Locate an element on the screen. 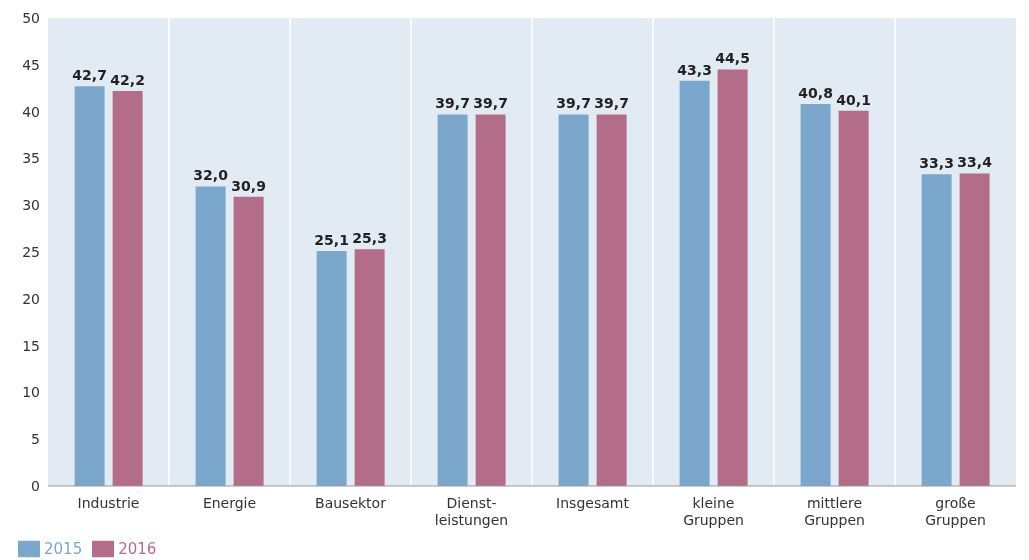  y-tick-label: 45 is located at coordinates (31, 64).